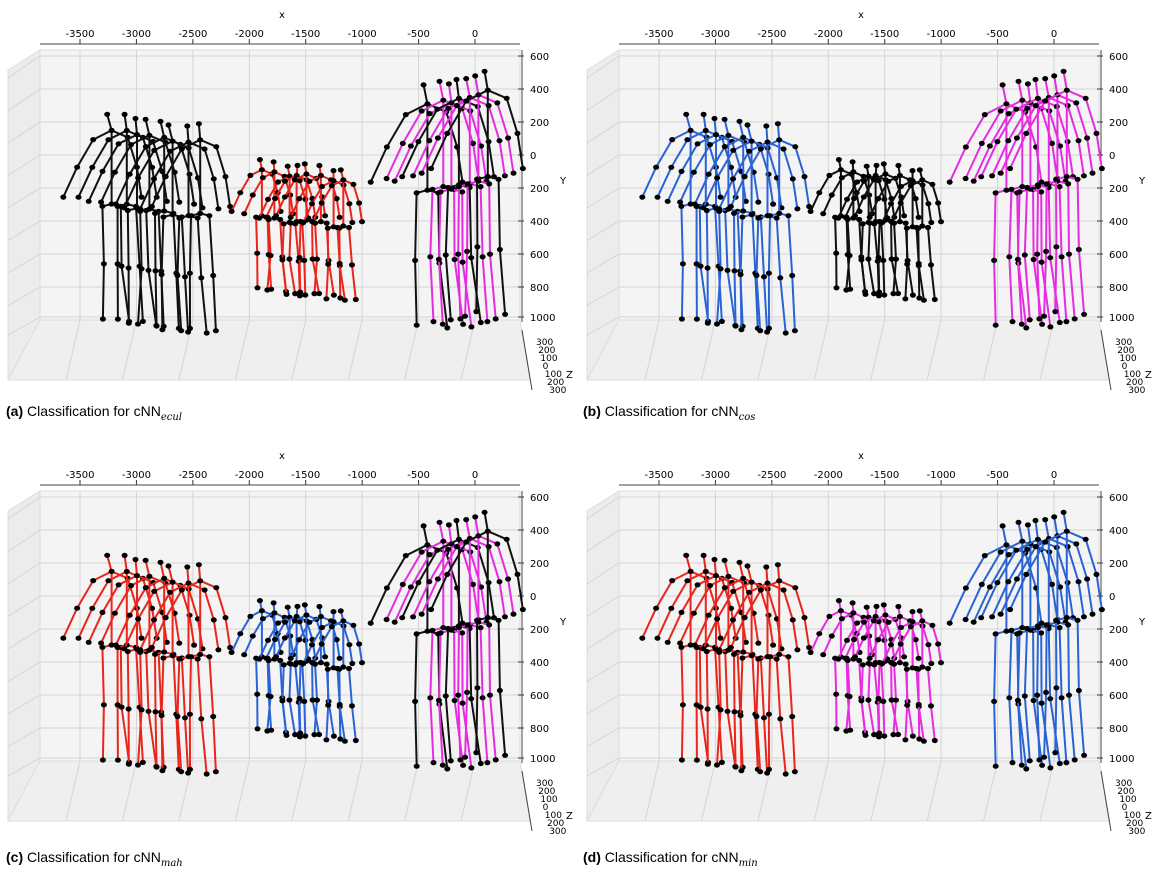 The width and height of the screenshot is (1158, 881). I want to click on joint-6-lk, so click(477, 688).